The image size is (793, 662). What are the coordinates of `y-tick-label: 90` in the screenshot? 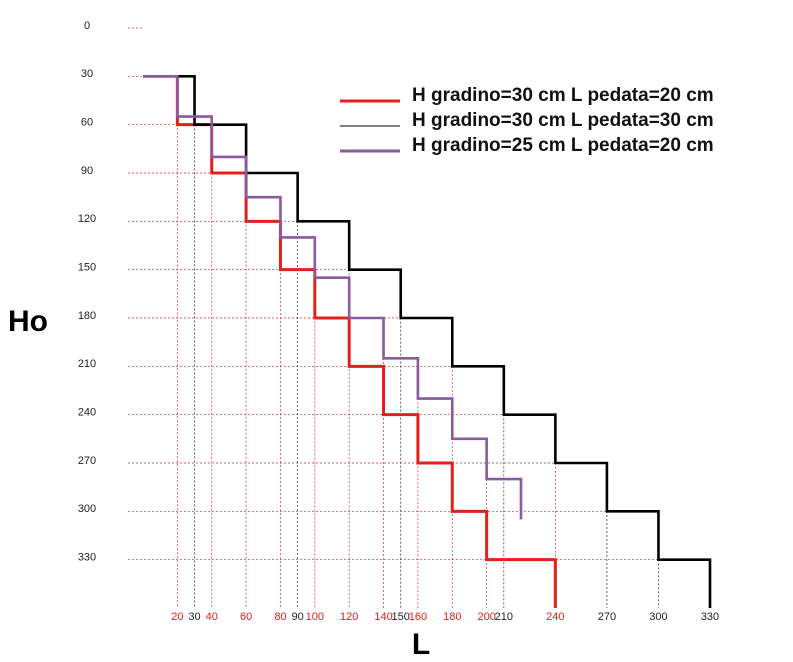 It's located at (87, 171).